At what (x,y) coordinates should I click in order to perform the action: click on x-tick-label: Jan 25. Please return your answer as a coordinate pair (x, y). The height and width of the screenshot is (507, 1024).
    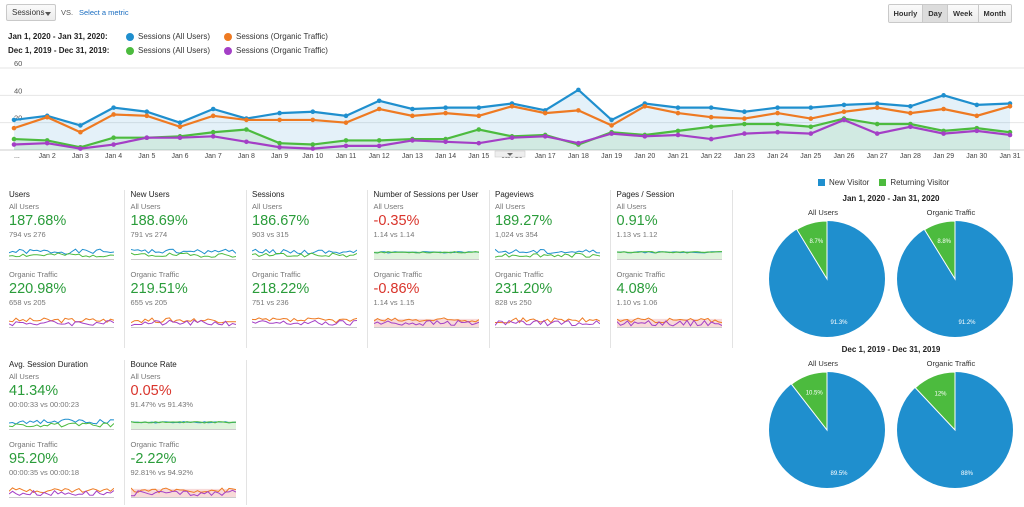
    Looking at the image, I should click on (810, 156).